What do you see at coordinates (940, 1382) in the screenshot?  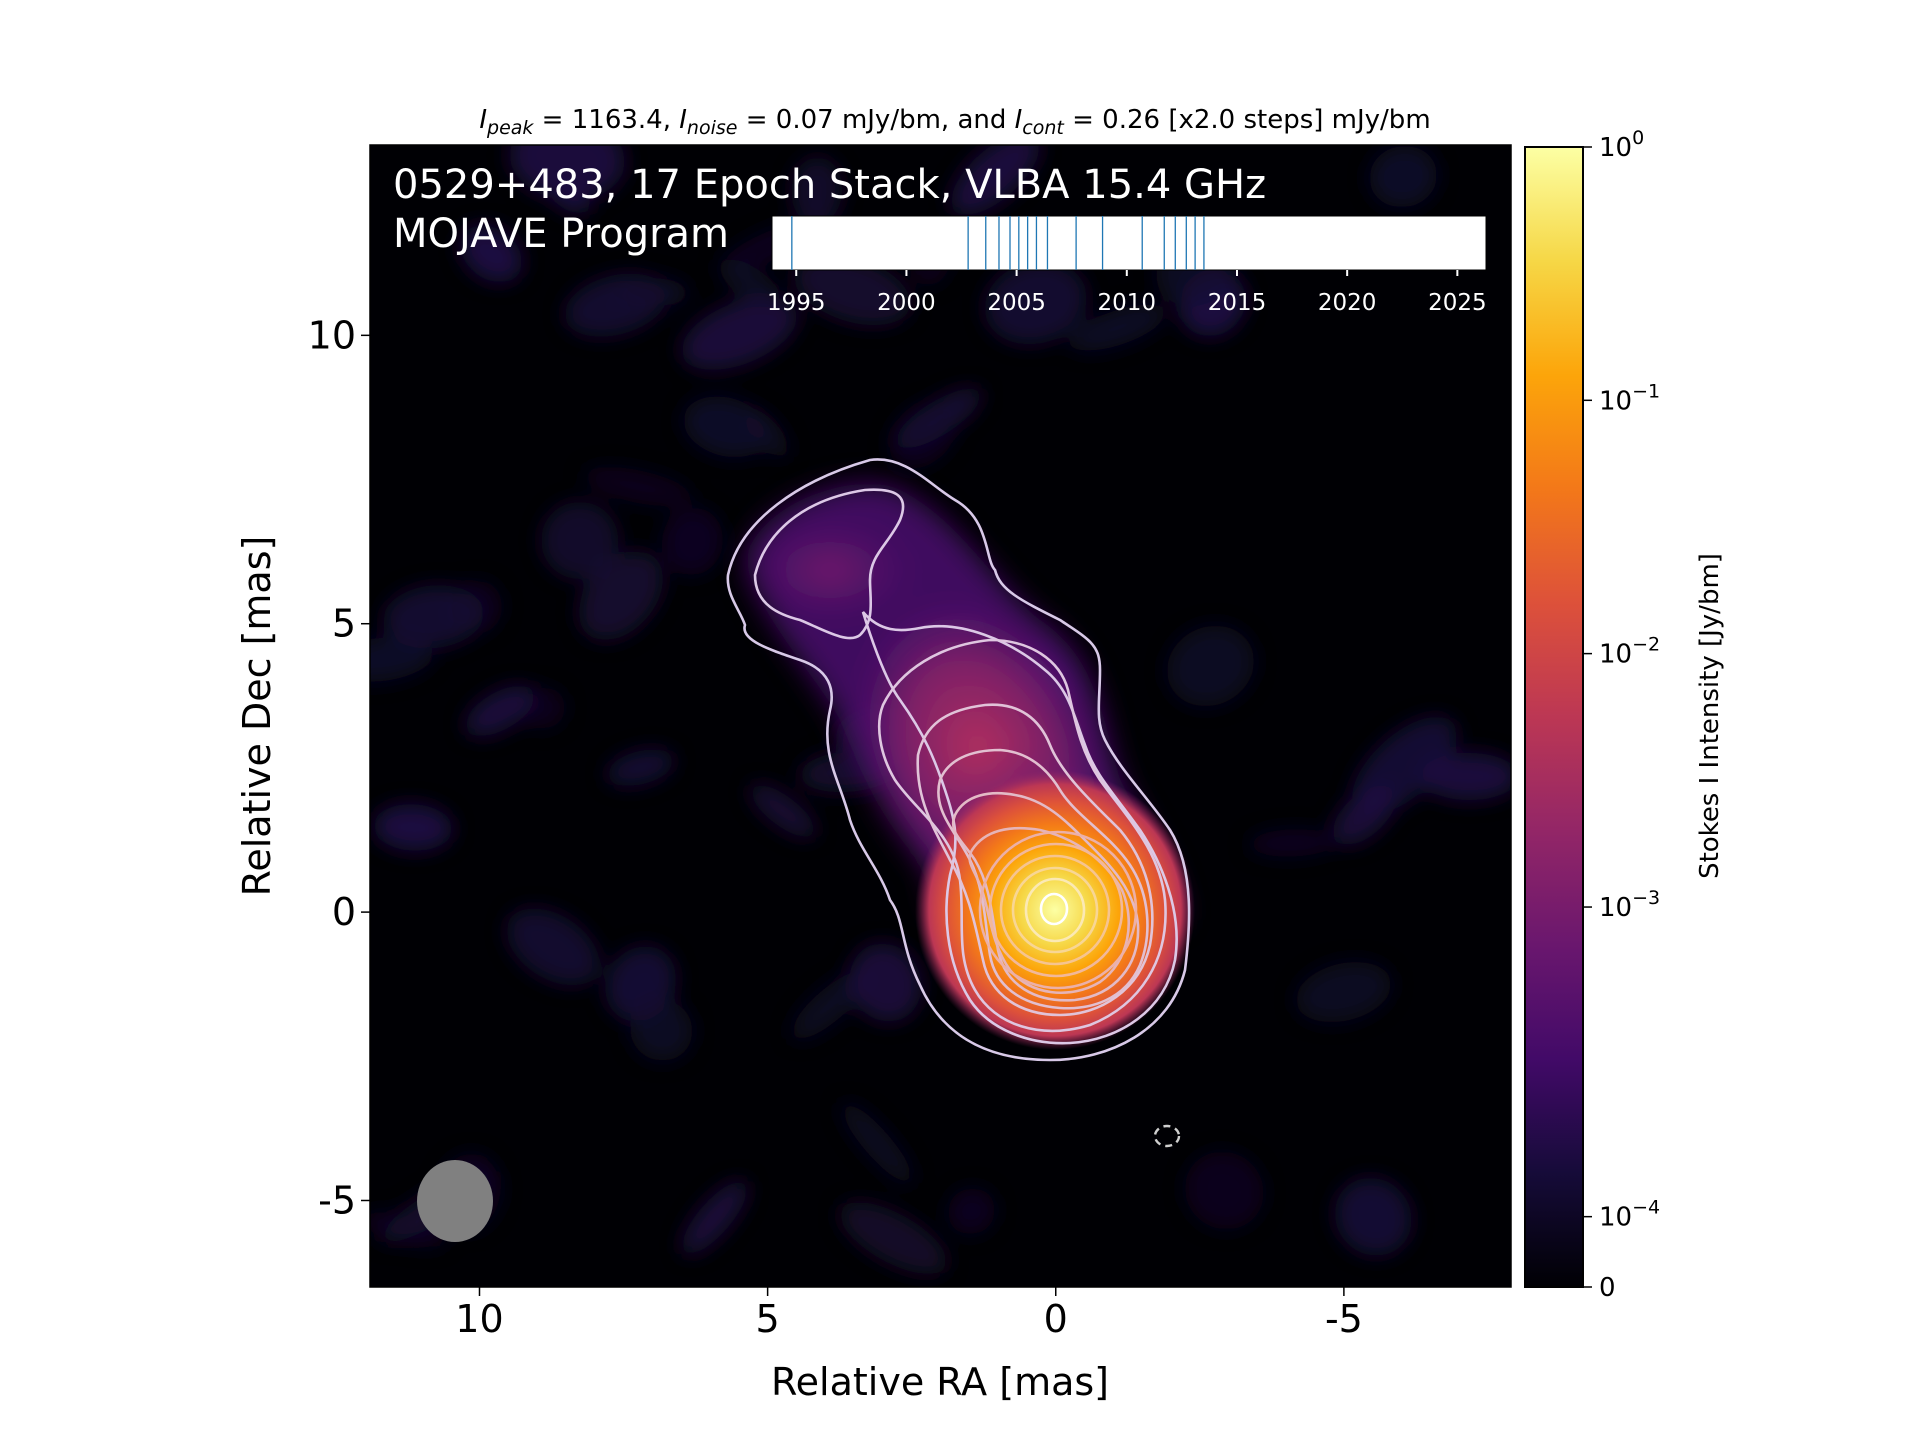 I see `x-axis-label: Relative RA [mas]` at bounding box center [940, 1382].